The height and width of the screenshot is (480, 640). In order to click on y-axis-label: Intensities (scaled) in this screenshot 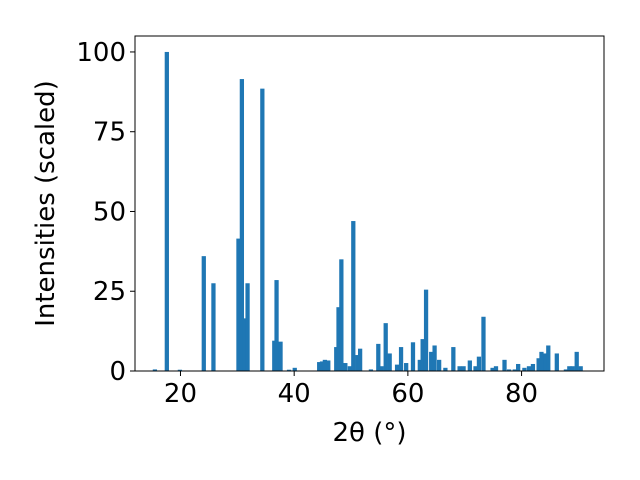, I will do `click(46, 203)`.